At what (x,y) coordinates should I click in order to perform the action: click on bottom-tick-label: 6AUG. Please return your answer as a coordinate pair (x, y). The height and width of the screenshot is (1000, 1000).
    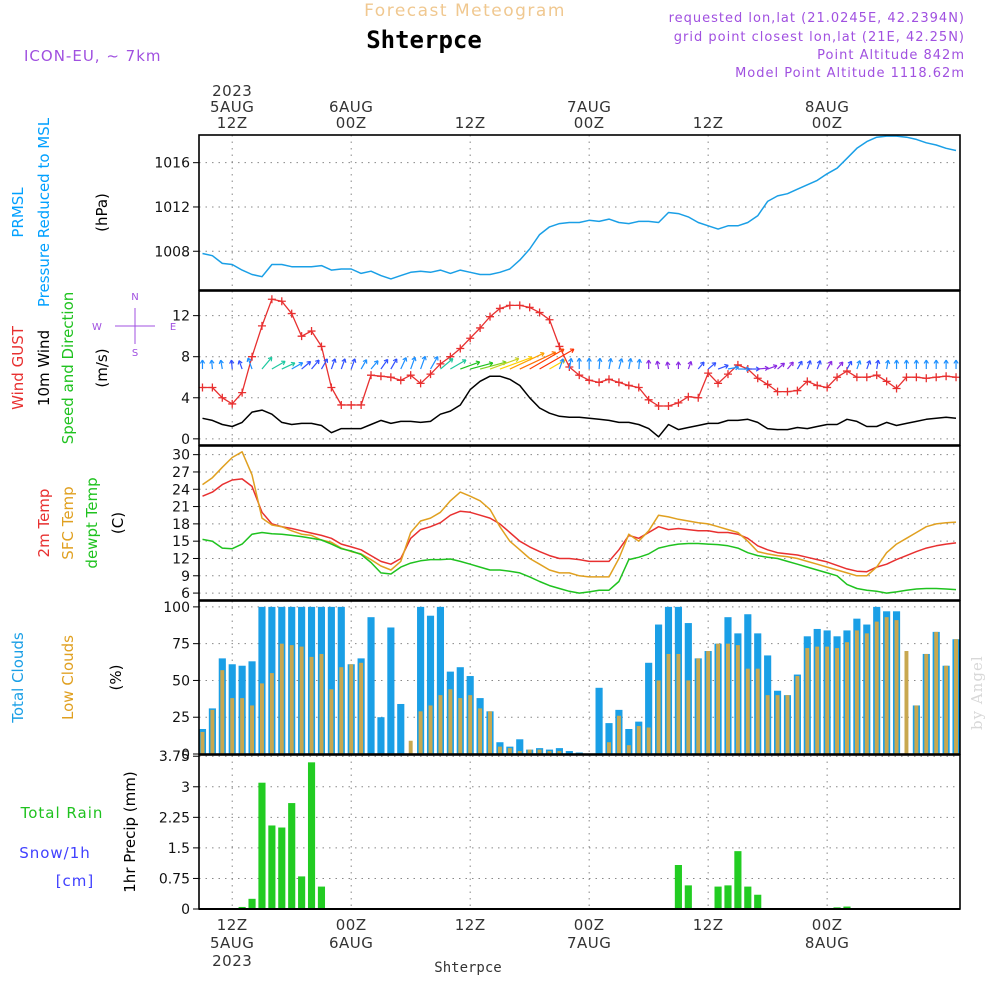
    Looking at the image, I should click on (351, 943).